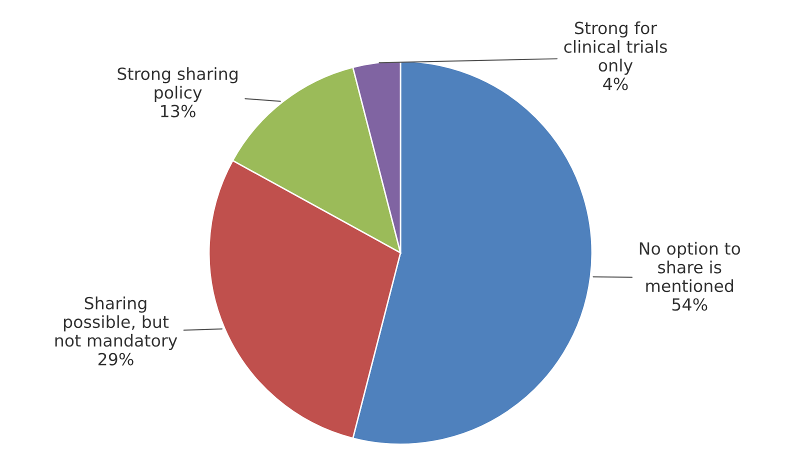 This screenshot has width=801, height=450. Describe the element at coordinates (690, 267) in the screenshot. I see `slice-label: No option to share is mentioned` at that location.